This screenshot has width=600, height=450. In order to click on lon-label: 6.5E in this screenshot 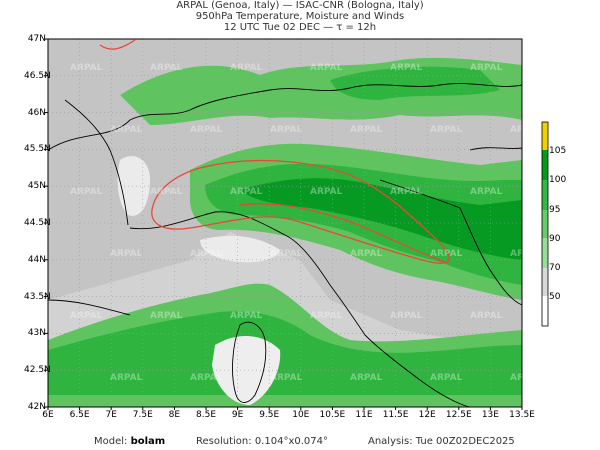, I will do `click(79, 415)`.